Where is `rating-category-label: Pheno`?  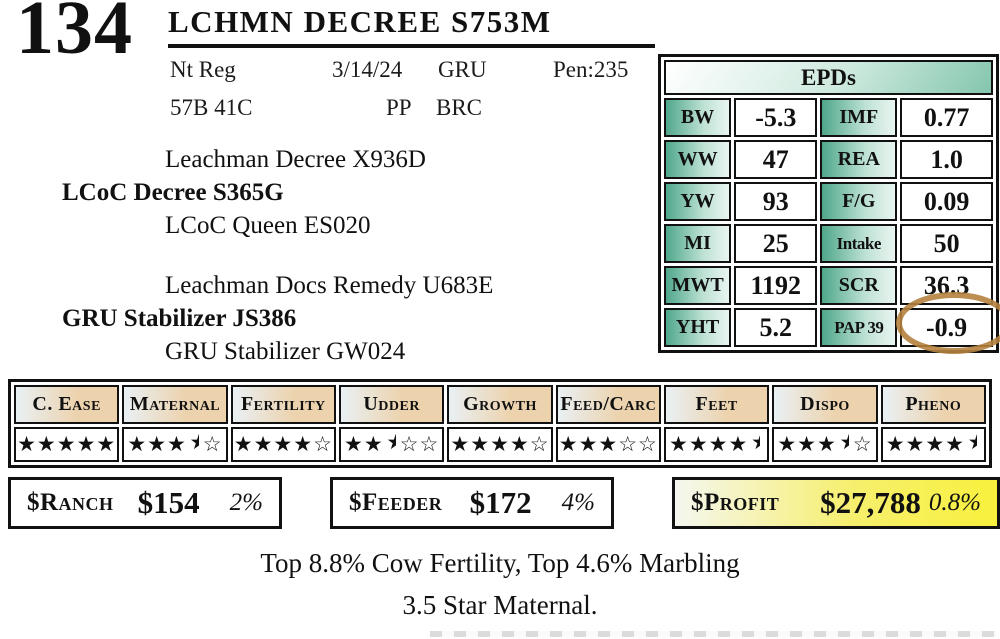 rating-category-label: Pheno is located at coordinates (933, 404).